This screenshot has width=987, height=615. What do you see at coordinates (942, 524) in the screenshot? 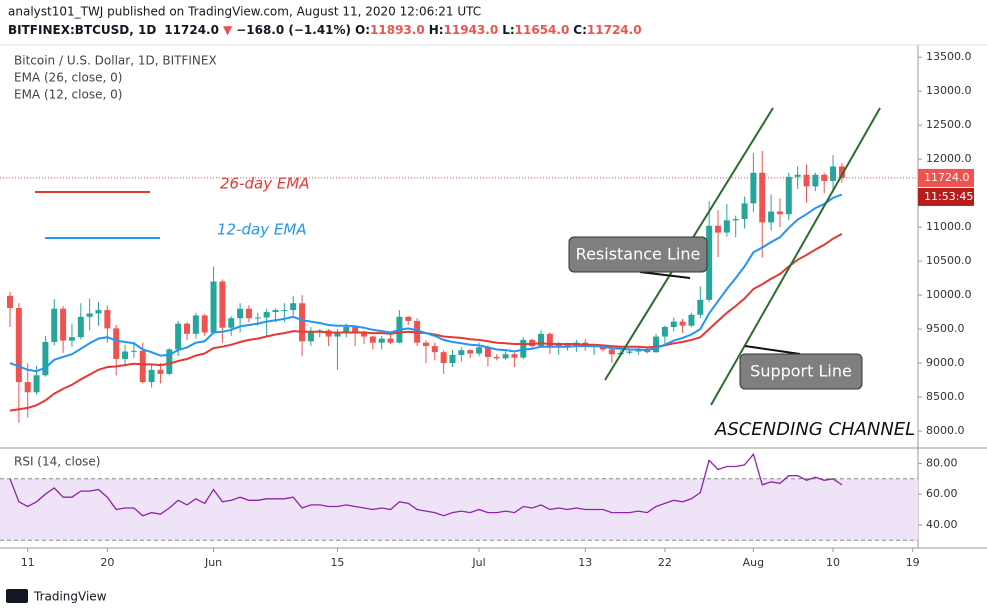
I see `y-tick-label: 40.00` at bounding box center [942, 524].